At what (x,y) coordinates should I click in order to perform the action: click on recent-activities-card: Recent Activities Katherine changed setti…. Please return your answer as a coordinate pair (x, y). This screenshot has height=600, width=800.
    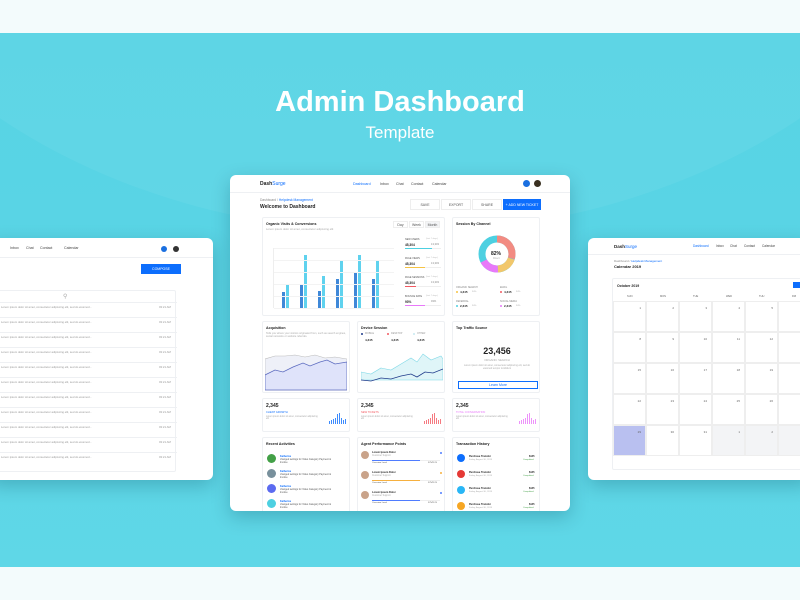
    Looking at the image, I should click on (306, 474).